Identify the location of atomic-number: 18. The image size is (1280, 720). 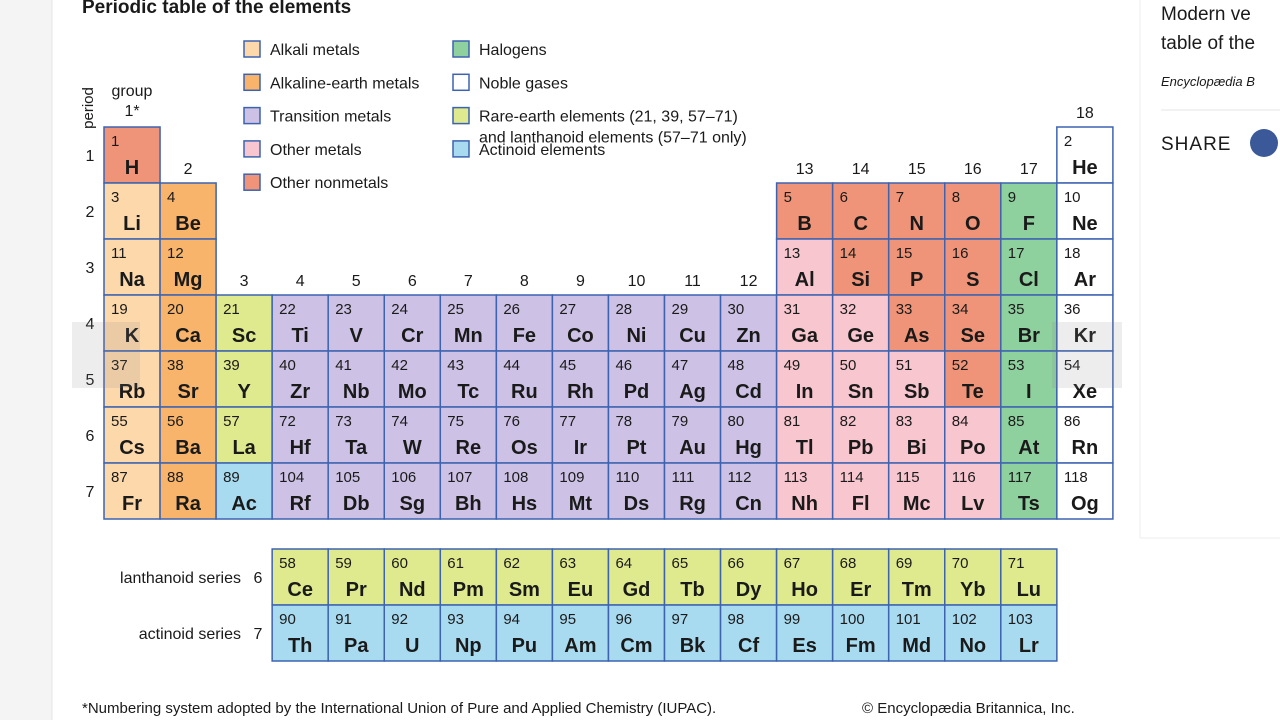
(1072, 253).